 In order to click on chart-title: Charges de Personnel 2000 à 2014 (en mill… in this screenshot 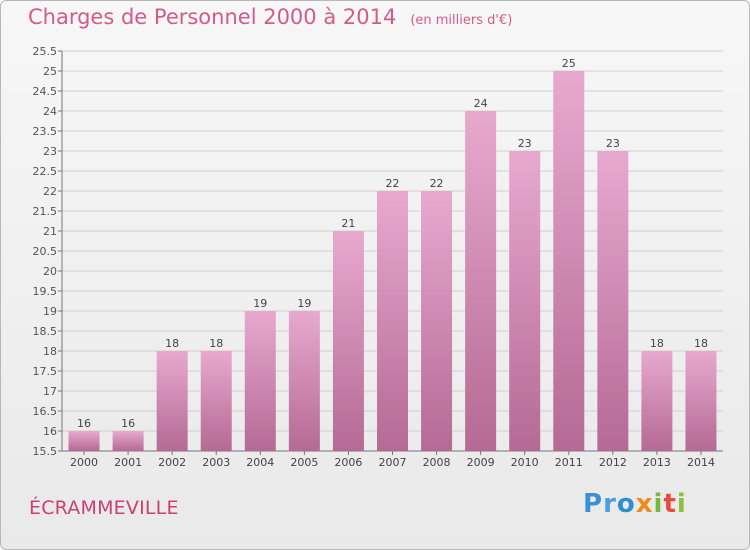, I will do `click(270, 17)`.